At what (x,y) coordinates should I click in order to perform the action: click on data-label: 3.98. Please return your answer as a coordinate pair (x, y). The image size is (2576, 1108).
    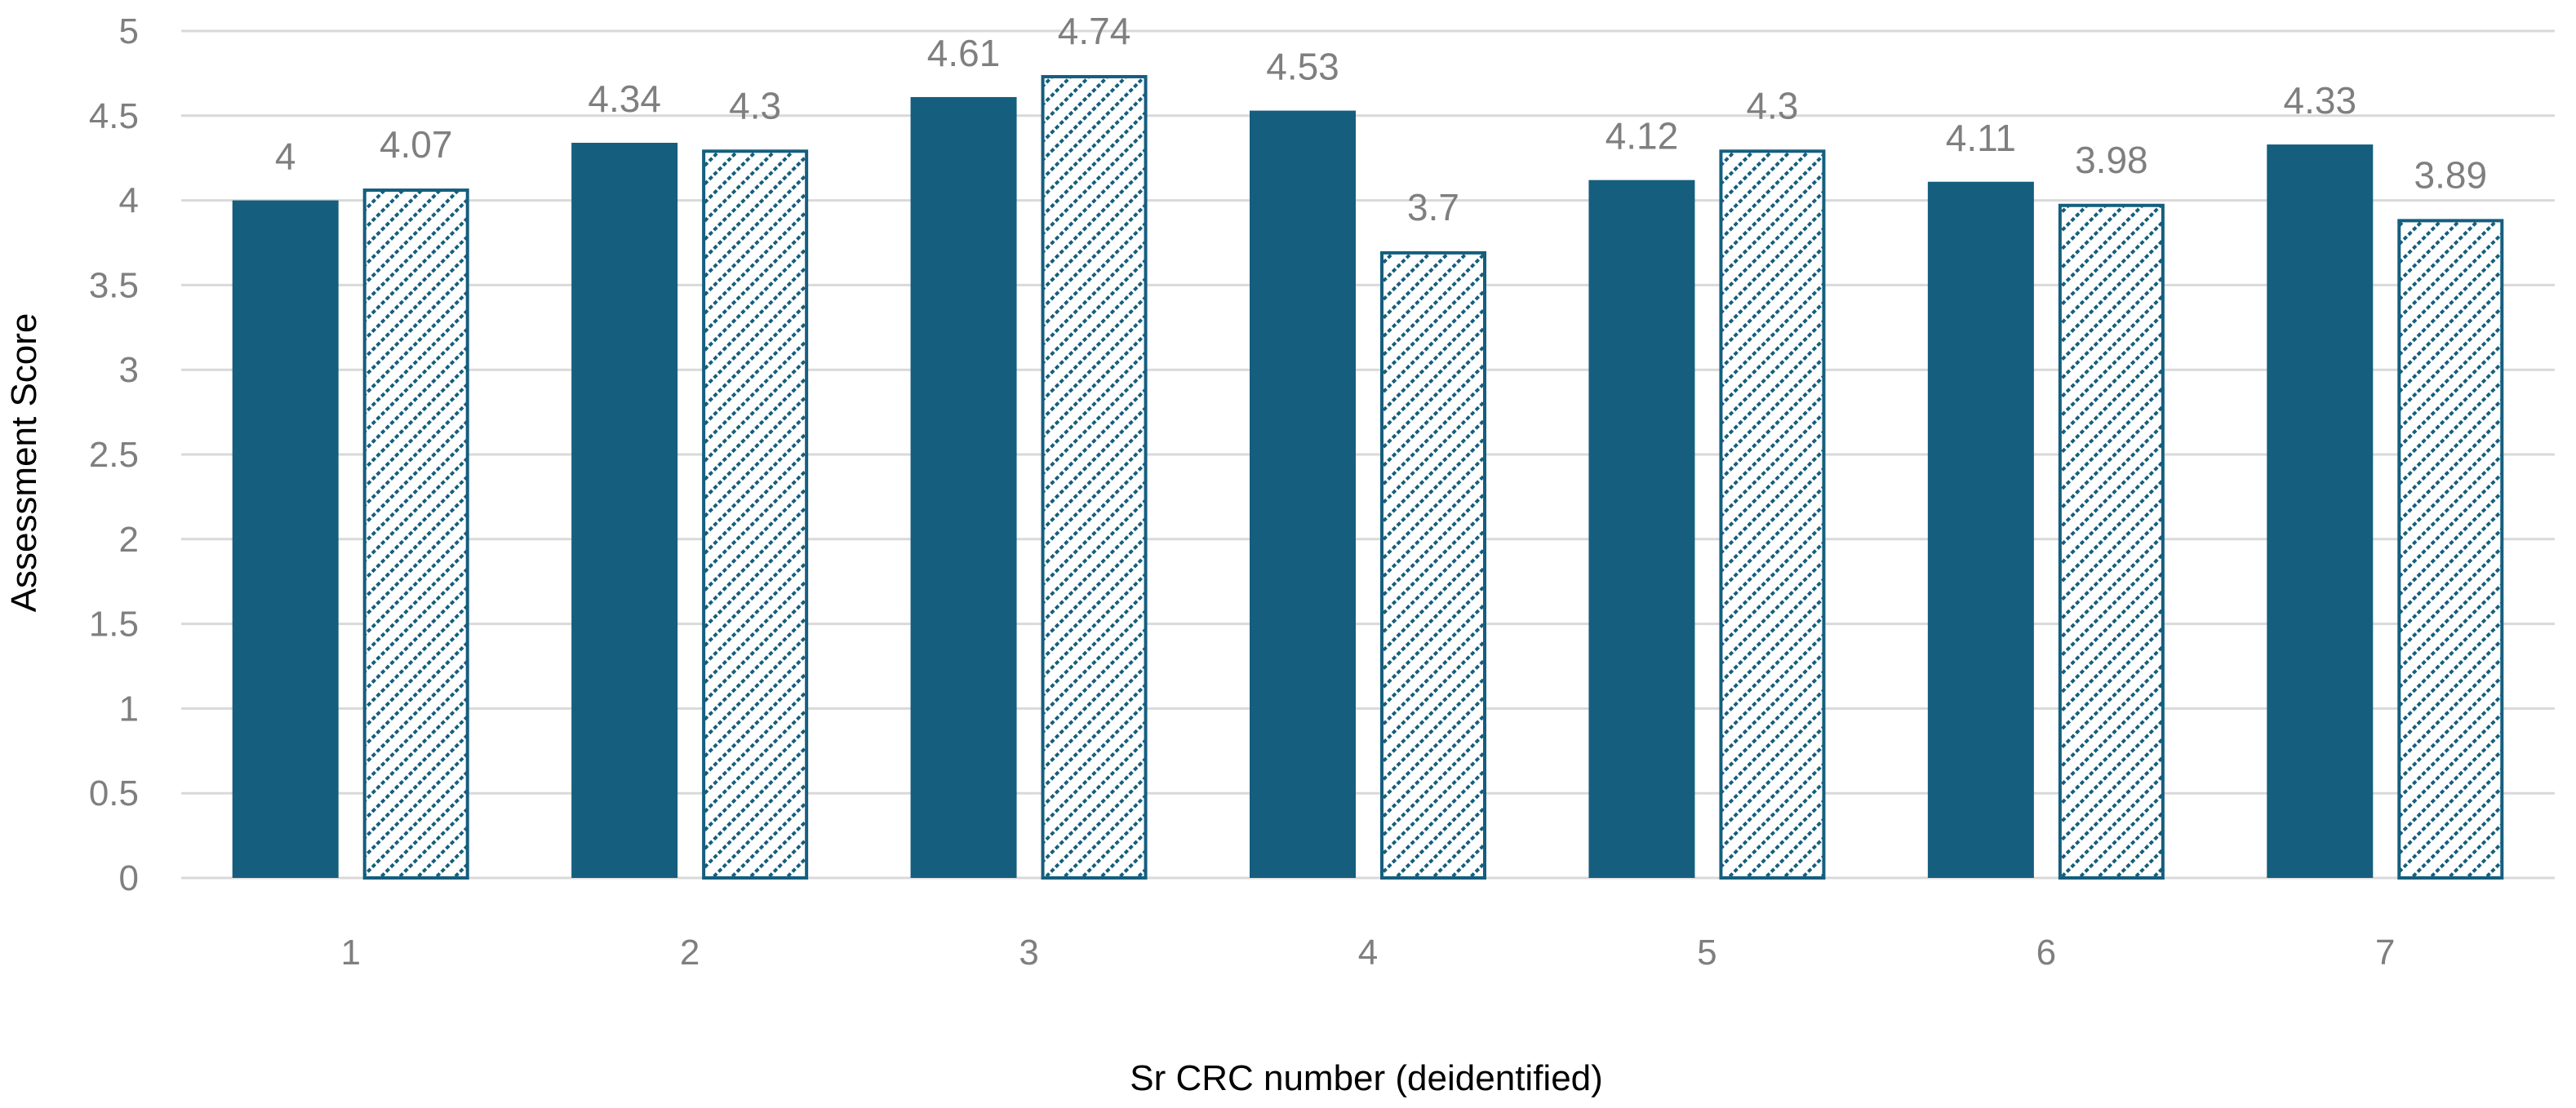
    Looking at the image, I should click on (2111, 160).